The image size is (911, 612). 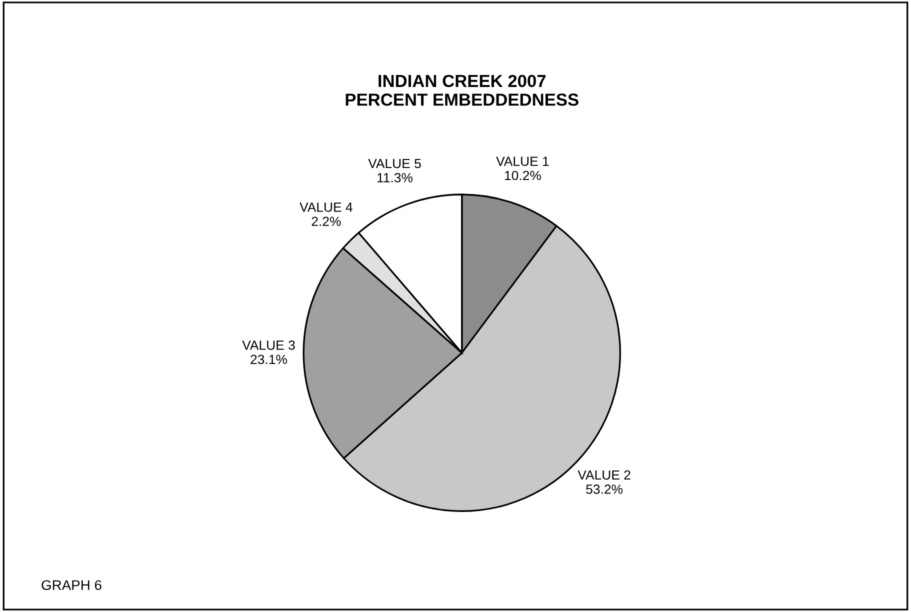 What do you see at coordinates (326, 207) in the screenshot?
I see `slice-label: VALUE 4` at bounding box center [326, 207].